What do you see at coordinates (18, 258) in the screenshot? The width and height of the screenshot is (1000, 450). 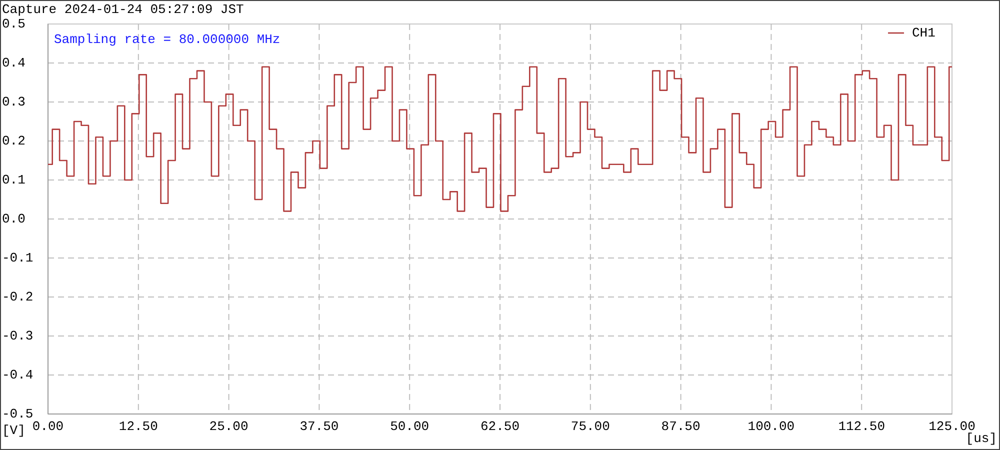 I see `y-tick-label: -0.1` at bounding box center [18, 258].